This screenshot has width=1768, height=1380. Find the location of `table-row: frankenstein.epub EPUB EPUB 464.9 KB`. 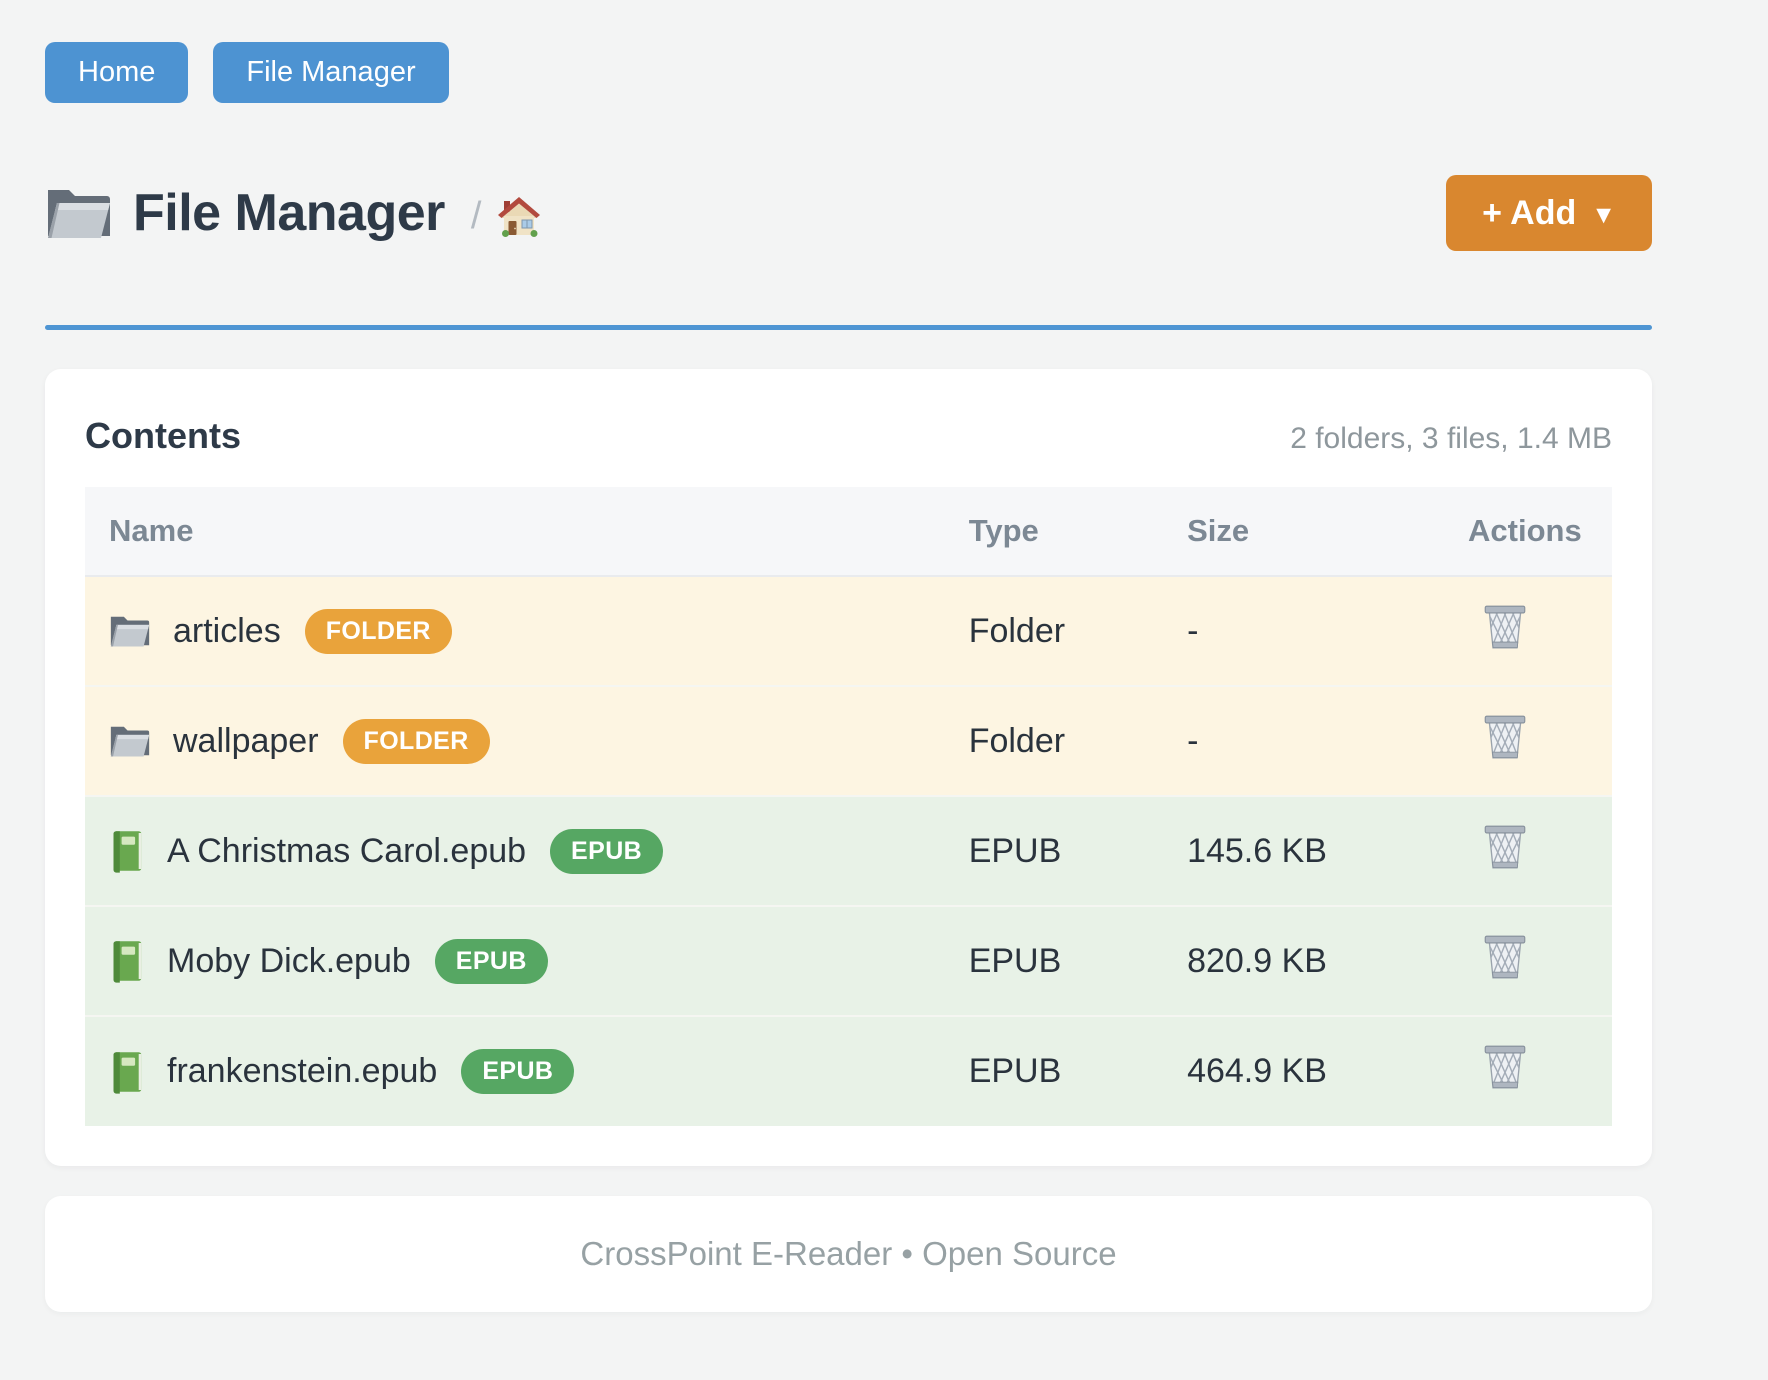

table-row: frankenstein.epub EPUB EPUB 464.9 KB is located at coordinates (848, 1070).